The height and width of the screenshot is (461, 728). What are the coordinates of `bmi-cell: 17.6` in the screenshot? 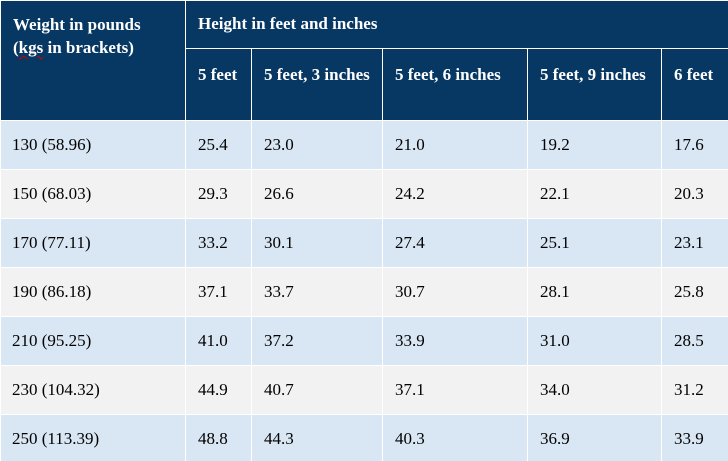 It's located at (694, 145).